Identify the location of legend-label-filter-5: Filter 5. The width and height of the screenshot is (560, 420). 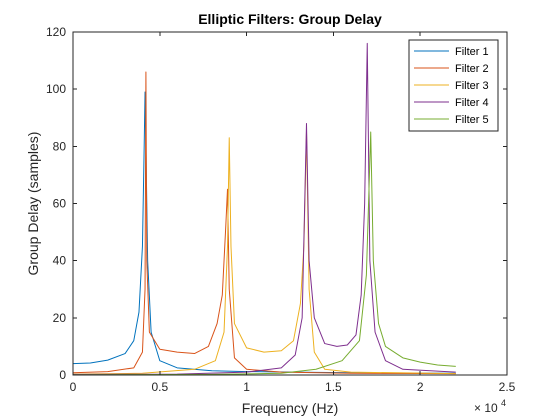
(472, 120).